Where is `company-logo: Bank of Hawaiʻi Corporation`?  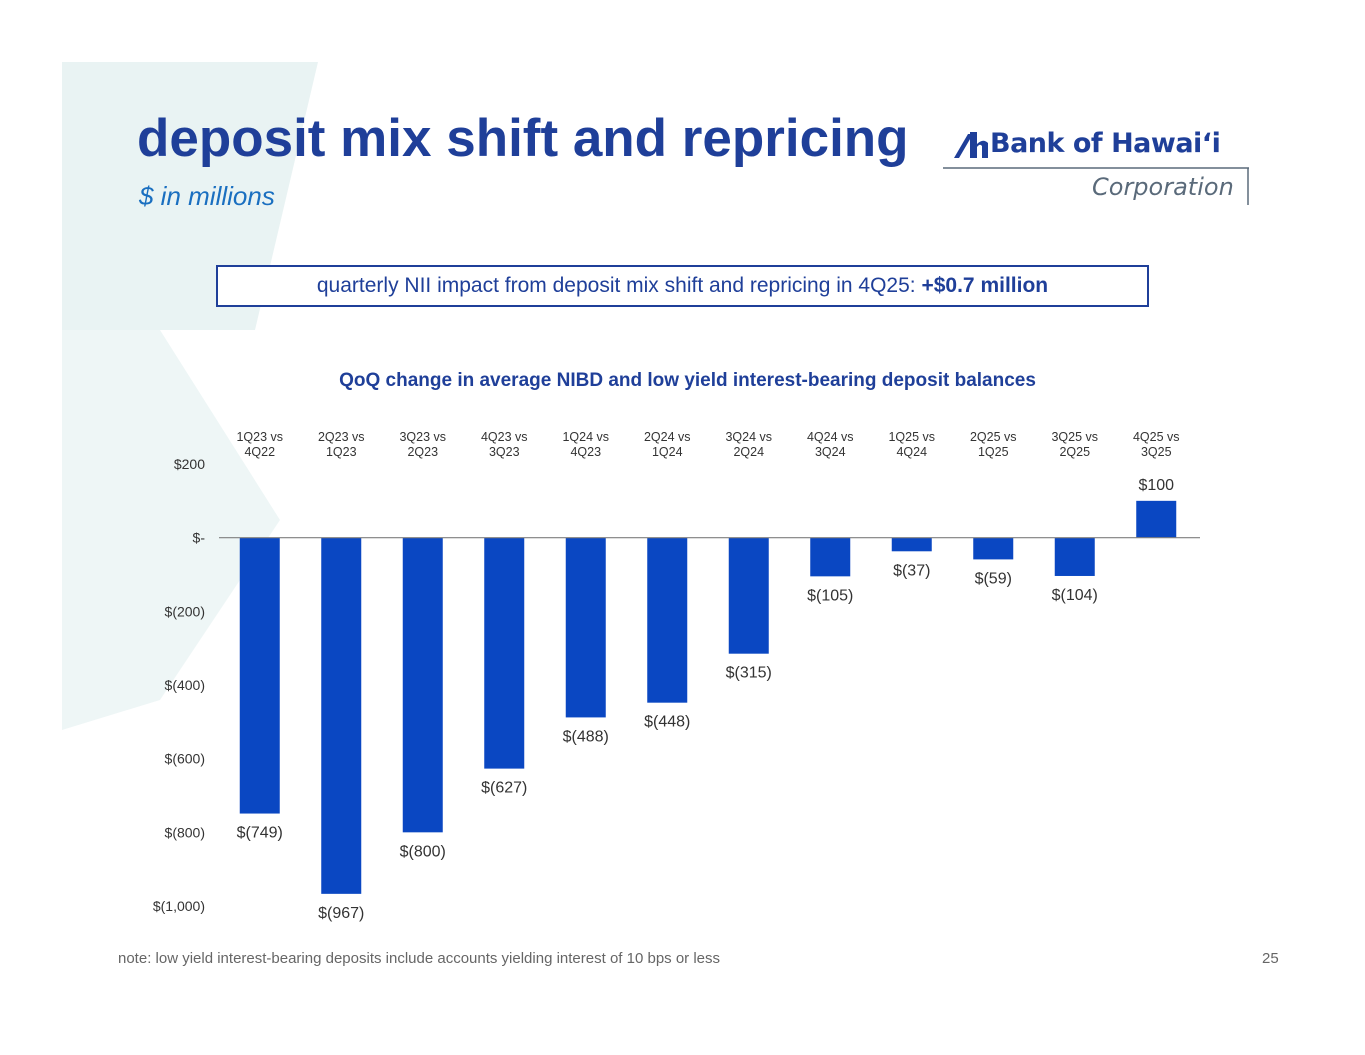 company-logo: Bank of Hawaiʻi Corporation is located at coordinates (1100, 165).